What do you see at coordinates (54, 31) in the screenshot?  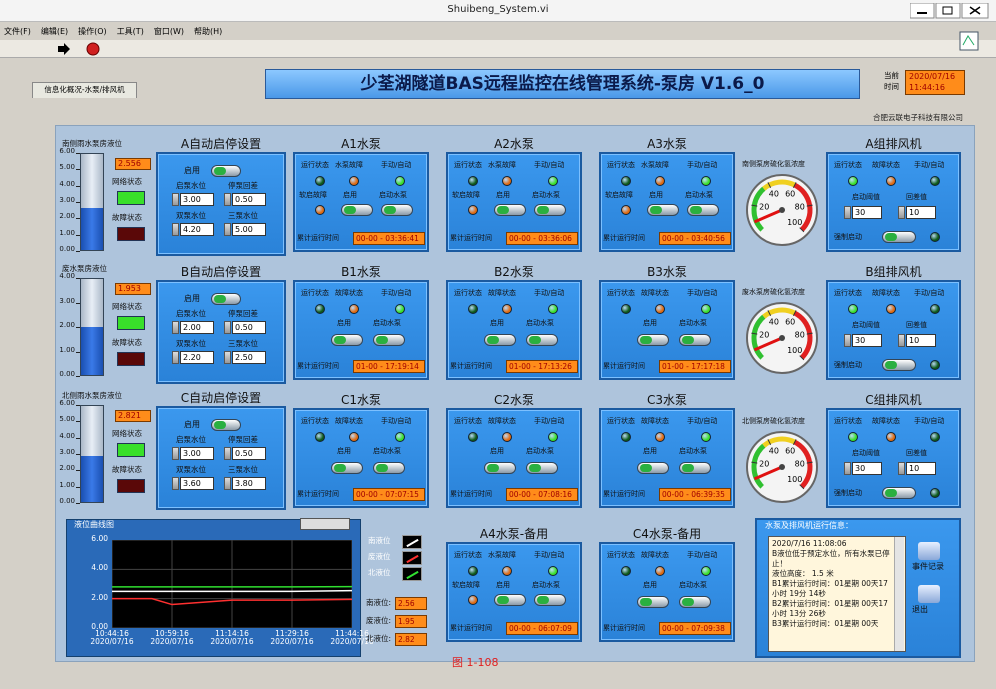 I see `menu-item: 编辑(E)` at bounding box center [54, 31].